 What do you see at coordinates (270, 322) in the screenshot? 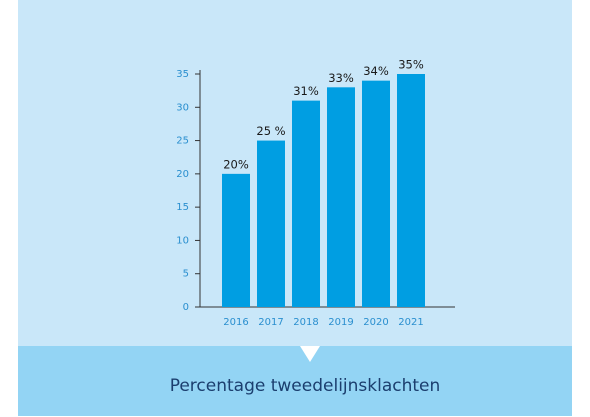
I see `x-tick-label: 2017` at bounding box center [270, 322].